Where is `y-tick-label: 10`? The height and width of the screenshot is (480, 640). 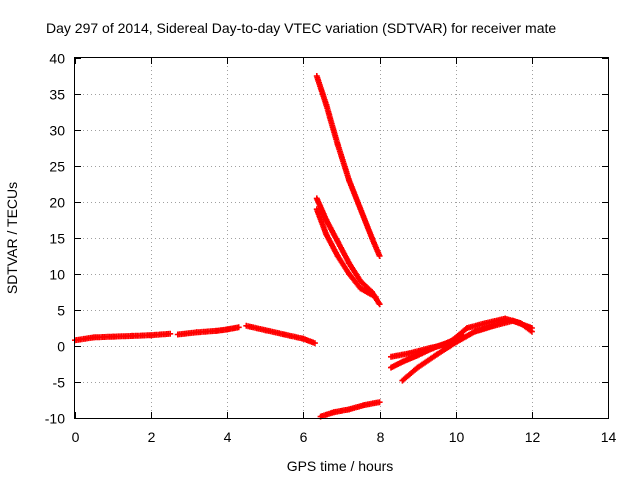
y-tick-label: 10 is located at coordinates (57, 275).